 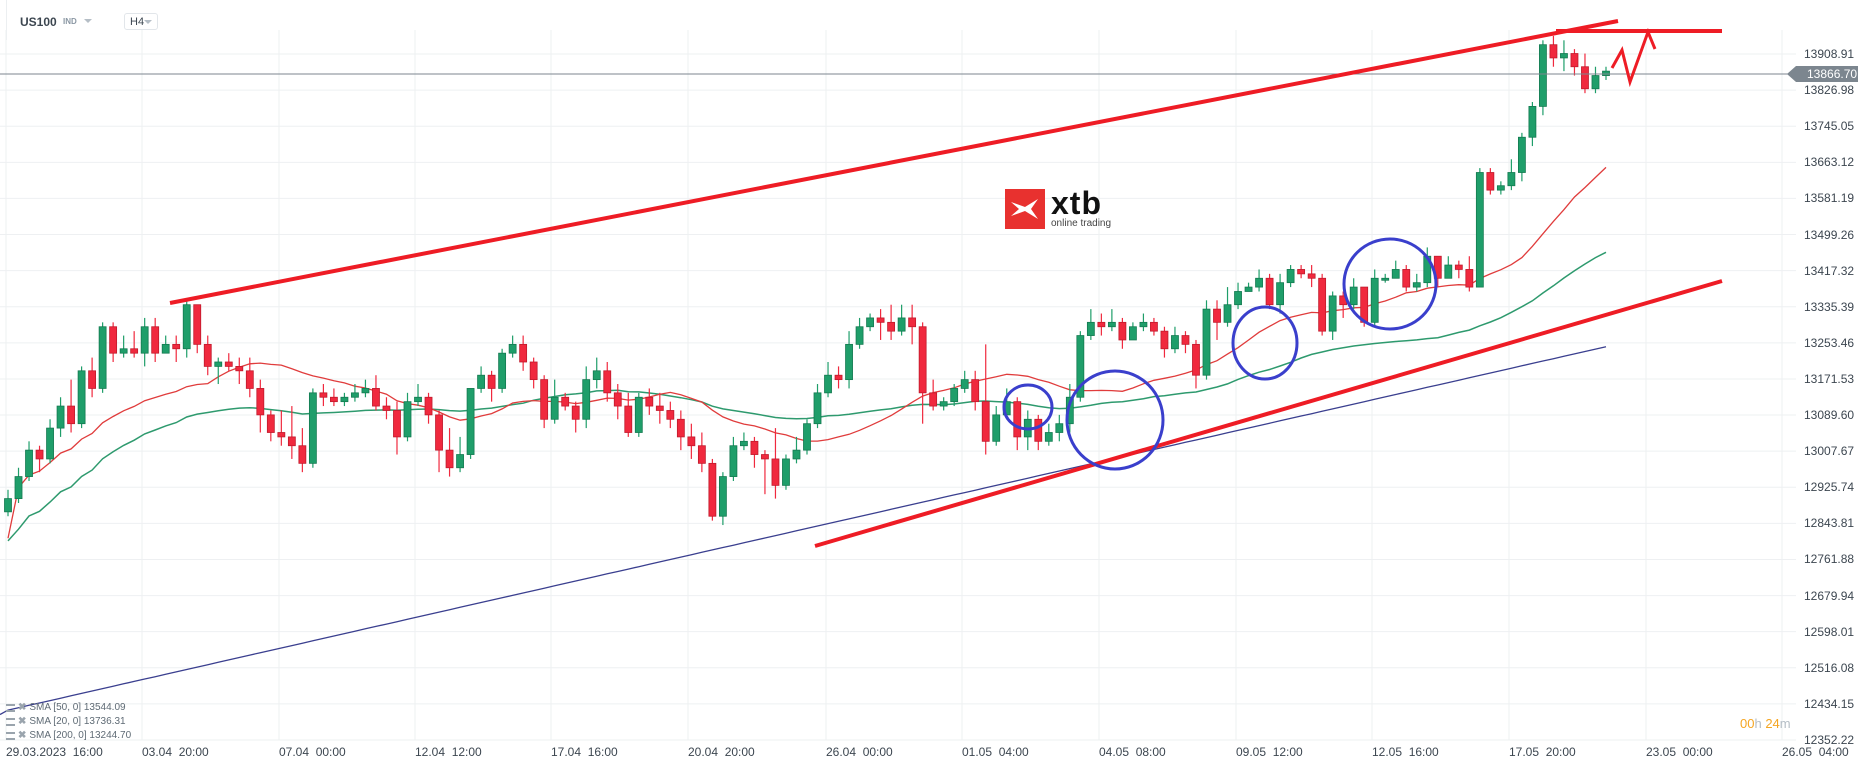 I want to click on time-tick-label: 03.04 20:00, so click(x=175, y=752).